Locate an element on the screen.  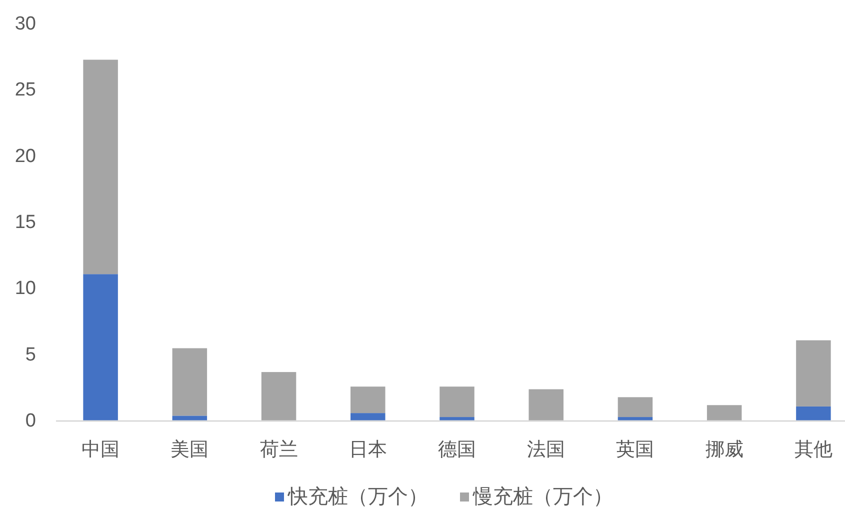
y-tick-label: 20 is located at coordinates (25, 156).